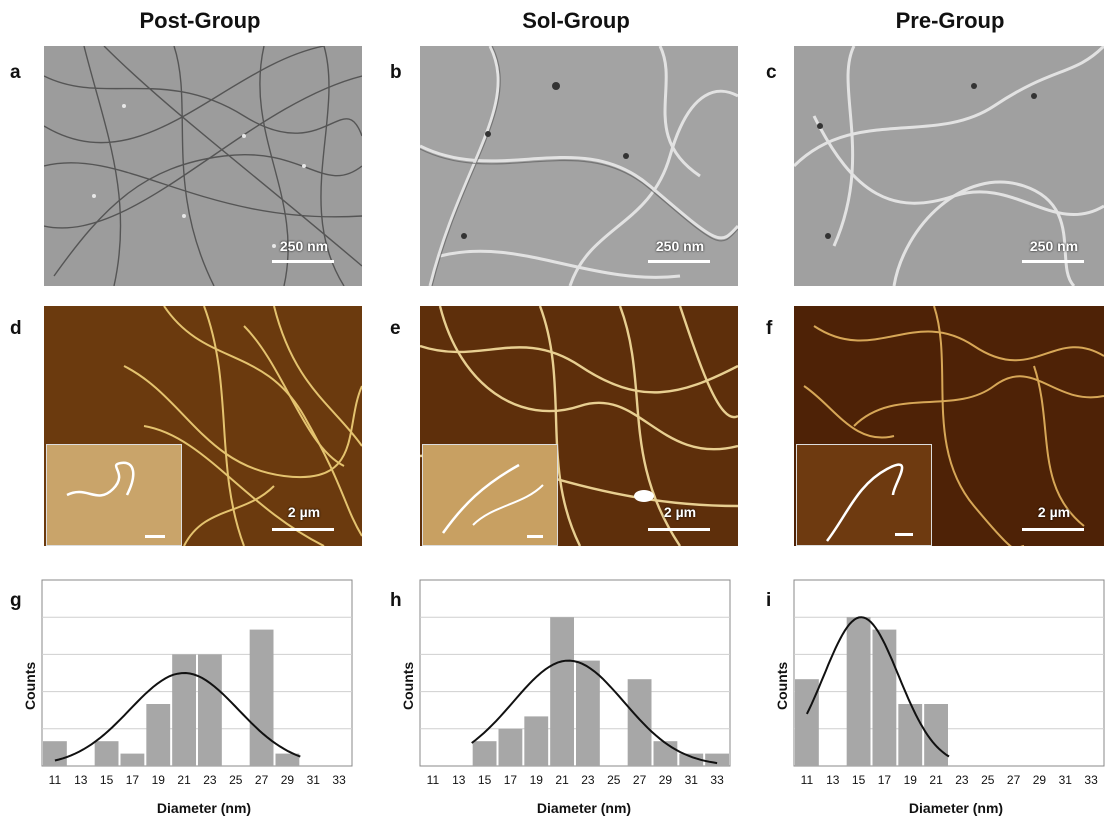  What do you see at coordinates (584, 808) in the screenshot?
I see `x-axis-label: Diameter (nm)` at bounding box center [584, 808].